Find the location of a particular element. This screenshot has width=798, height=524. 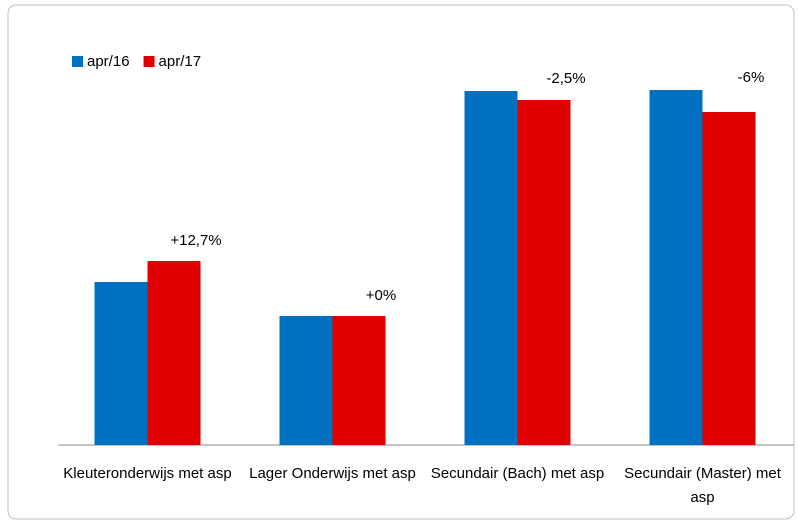

annotation: -2,5% is located at coordinates (565, 78).